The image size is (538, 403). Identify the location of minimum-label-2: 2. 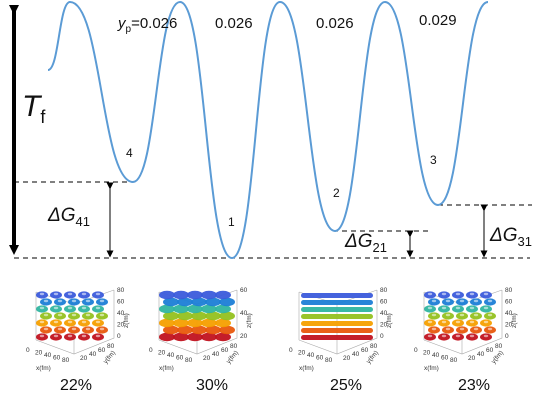
(336, 193).